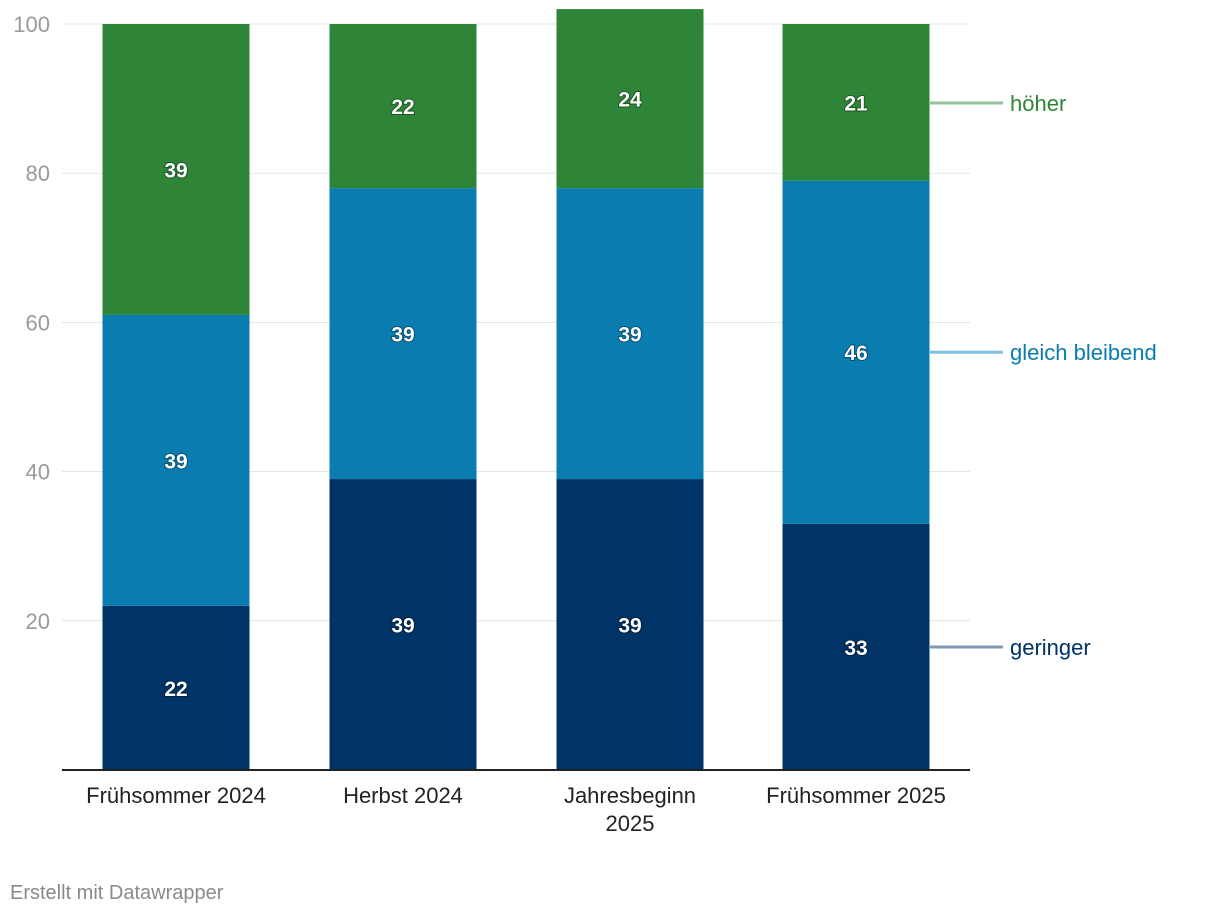  Describe the element at coordinates (630, 795) in the screenshot. I see `x-tick-label: Jahresbeginn` at that location.